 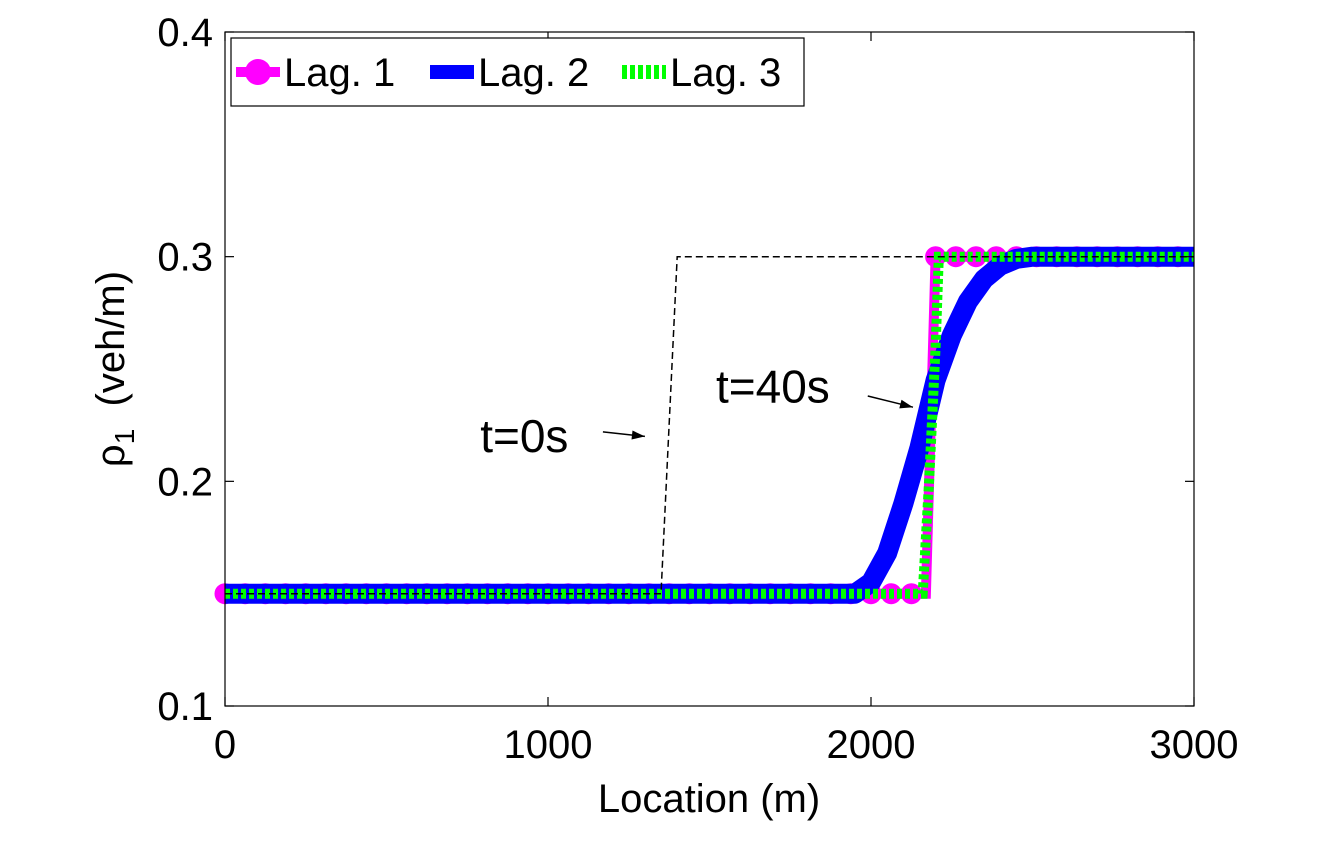 I want to click on y-axis-label-sub: 1, so click(x=124, y=437).